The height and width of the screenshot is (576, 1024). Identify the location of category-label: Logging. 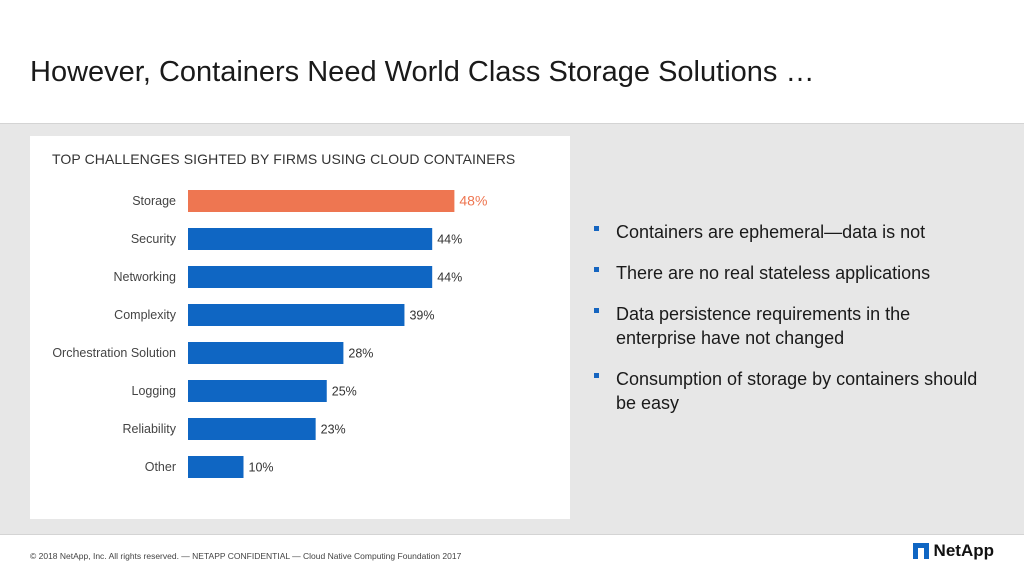
(154, 391).